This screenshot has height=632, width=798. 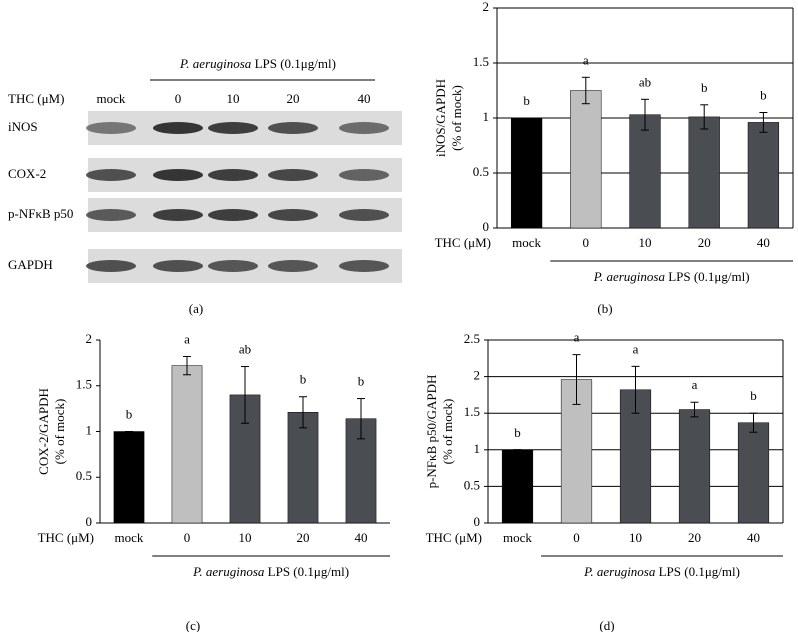 I want to click on y-tick-label: 0, so click(x=486, y=226).